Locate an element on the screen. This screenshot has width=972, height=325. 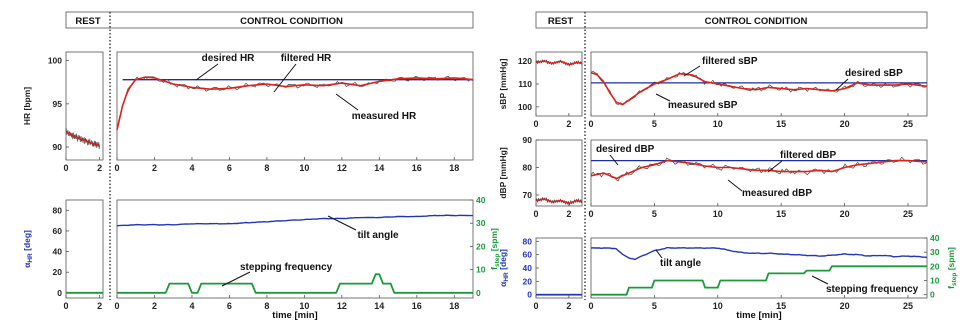
stepping-frequency-pointer is located at coordinates (236, 279).